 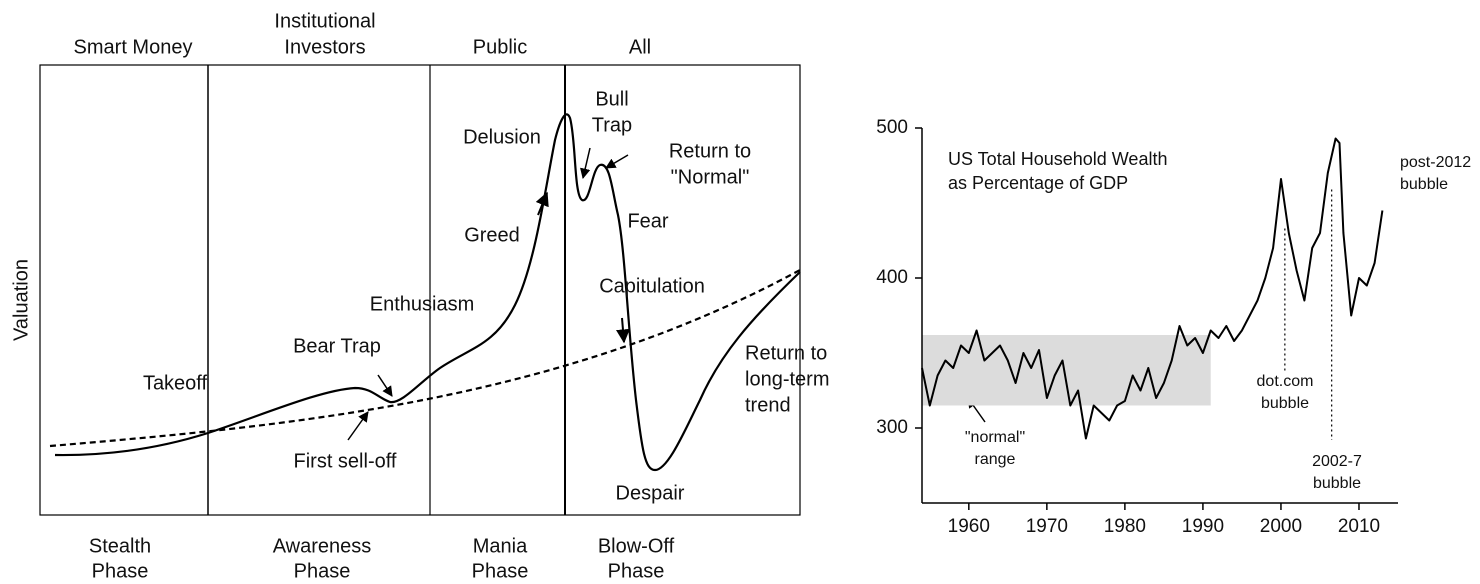 What do you see at coordinates (322, 546) in the screenshot?
I see `phase-label: Awareness` at bounding box center [322, 546].